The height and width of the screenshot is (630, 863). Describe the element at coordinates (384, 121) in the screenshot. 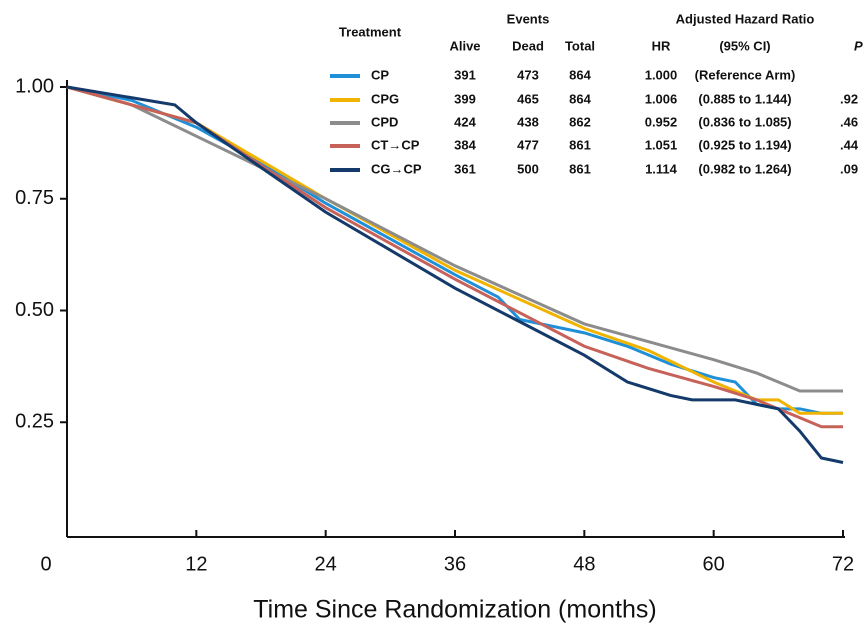

I see `legend-label: CPD` at that location.